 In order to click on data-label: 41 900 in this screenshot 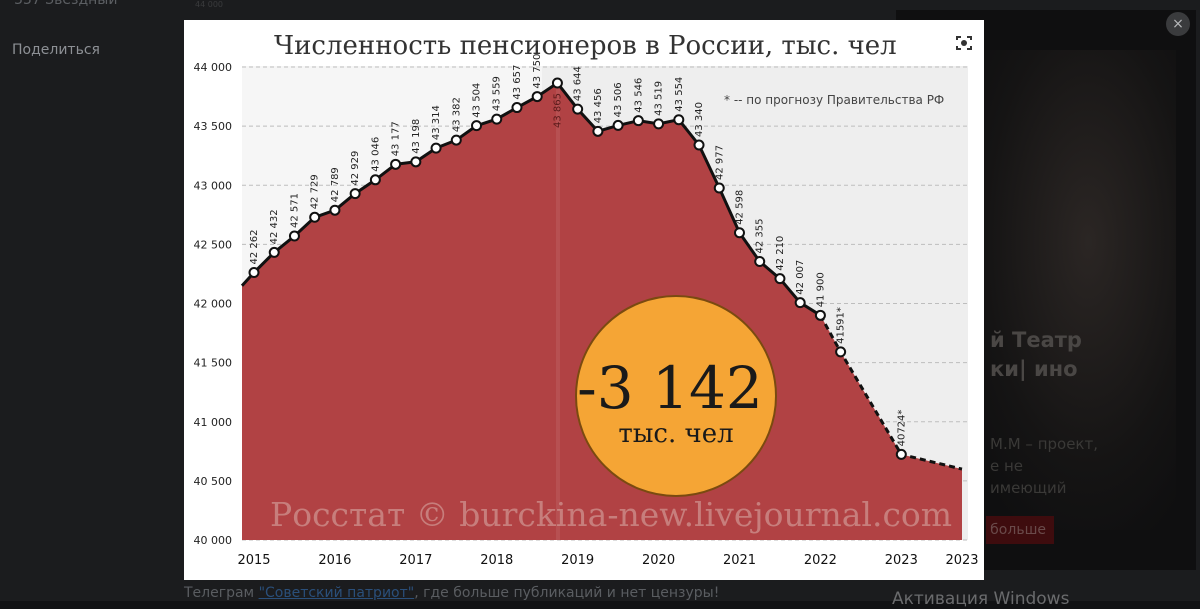, I will do `click(820, 289)`.